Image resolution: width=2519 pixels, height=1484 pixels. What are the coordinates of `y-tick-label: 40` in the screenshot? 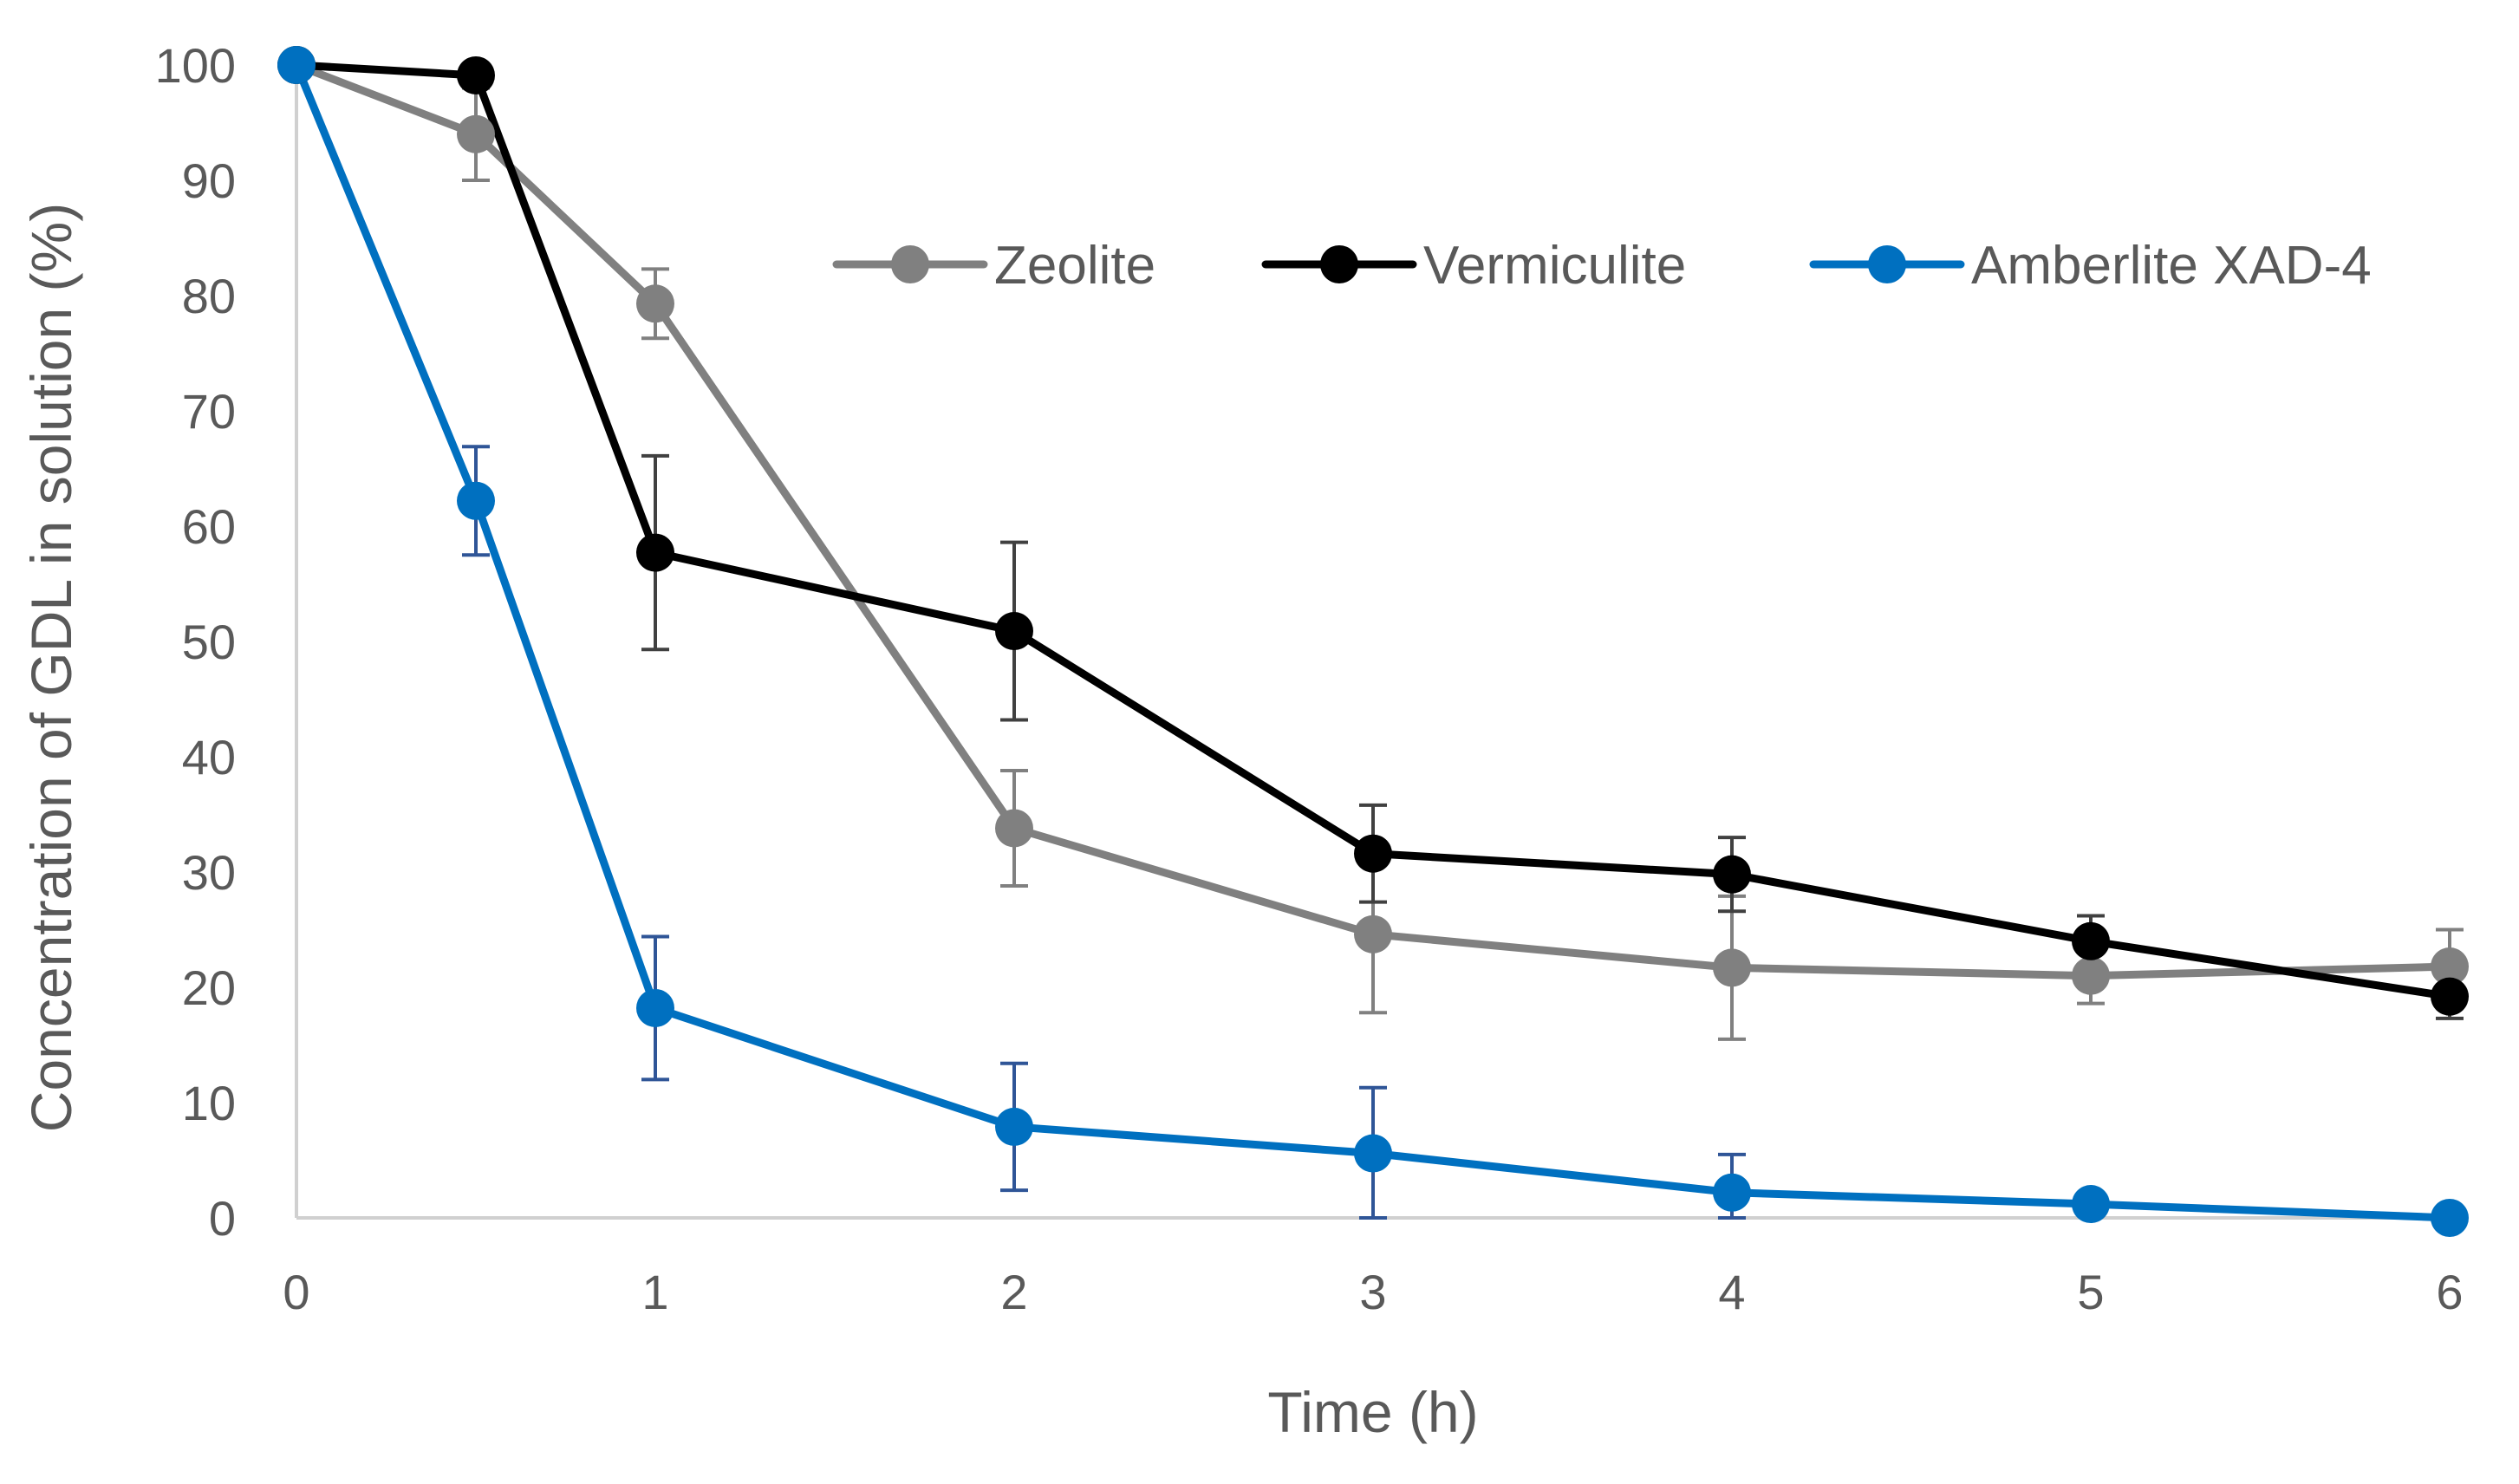 It's located at (209, 757).